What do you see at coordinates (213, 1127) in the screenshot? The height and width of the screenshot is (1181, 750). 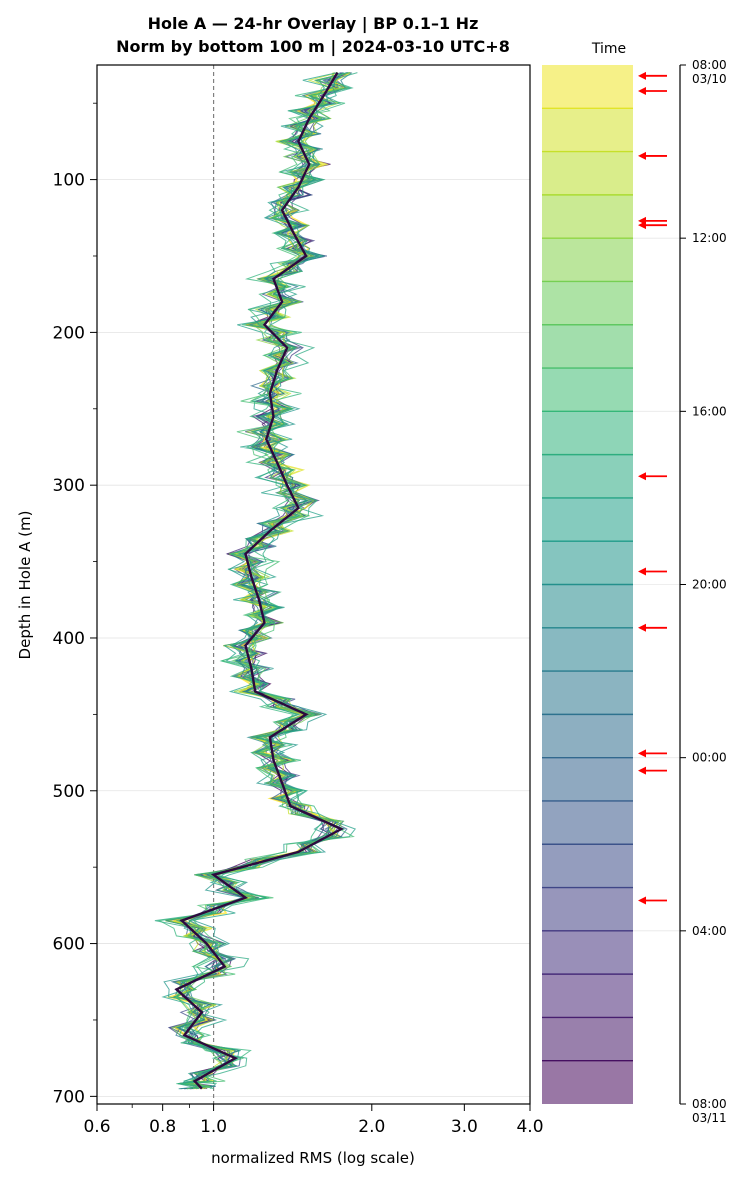 I see `x-tick-label-2: 1.0` at bounding box center [213, 1127].